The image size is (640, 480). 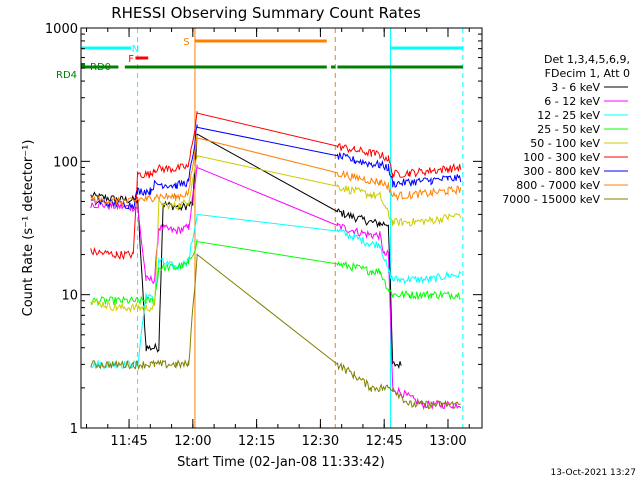 I want to click on legend-entry-label: 100 - 300 keV, so click(x=561, y=157).